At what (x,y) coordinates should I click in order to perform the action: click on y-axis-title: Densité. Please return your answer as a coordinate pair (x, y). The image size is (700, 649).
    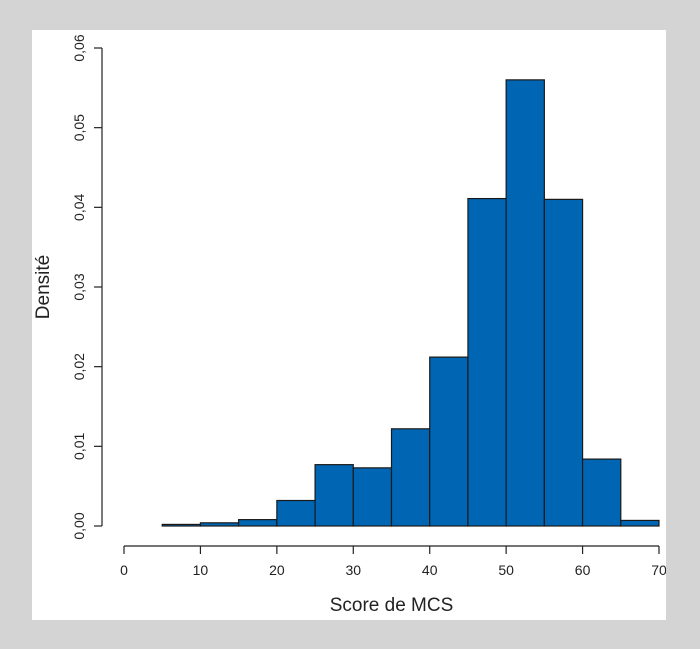
    Looking at the image, I should click on (43, 287).